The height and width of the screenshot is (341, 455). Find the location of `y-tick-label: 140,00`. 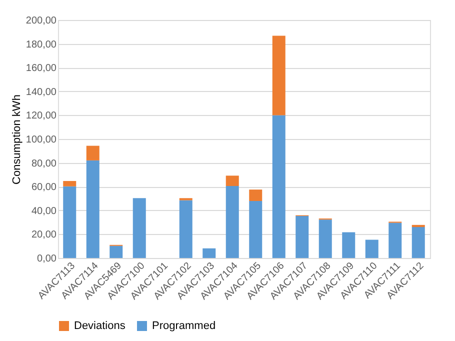

y-tick-label: 140,00 is located at coordinates (41, 92).